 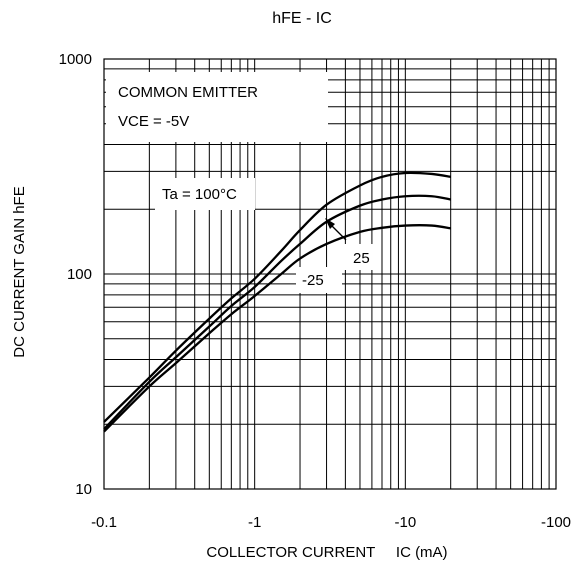 What do you see at coordinates (199, 194) in the screenshot?
I see `ta-100-label: Ta = 100°C` at bounding box center [199, 194].